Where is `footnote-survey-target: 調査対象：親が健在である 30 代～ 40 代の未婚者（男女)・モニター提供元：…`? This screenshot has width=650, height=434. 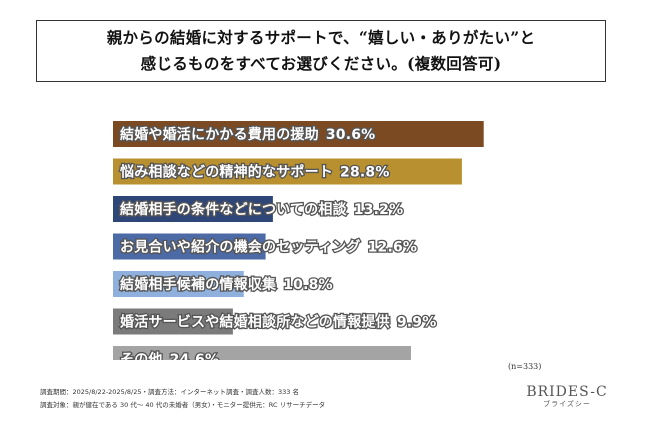 footnote-survey-target: 調査対象：親が健在である 30 代～ 40 代の未婚者（男女)・モニター提供元：… is located at coordinates (183, 405).